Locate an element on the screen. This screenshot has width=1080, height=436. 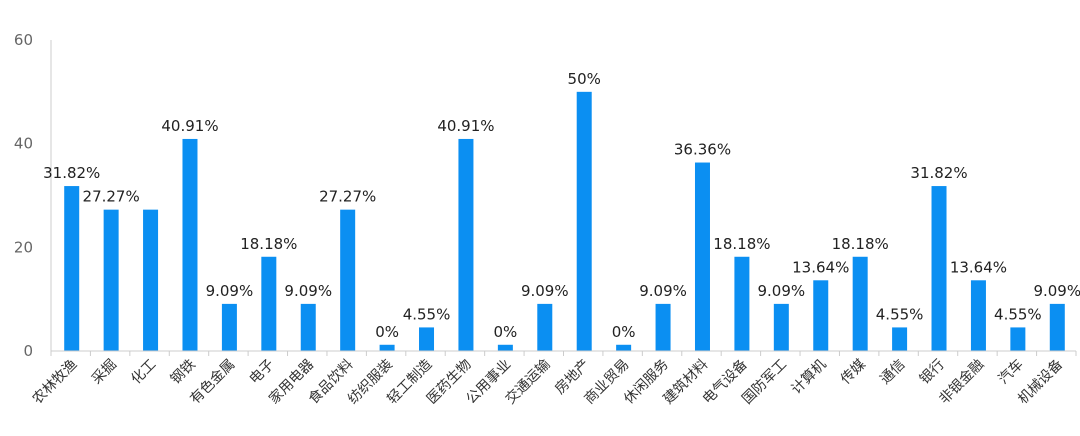
x-tick-label: 农林牧渔 is located at coordinates (55, 382).